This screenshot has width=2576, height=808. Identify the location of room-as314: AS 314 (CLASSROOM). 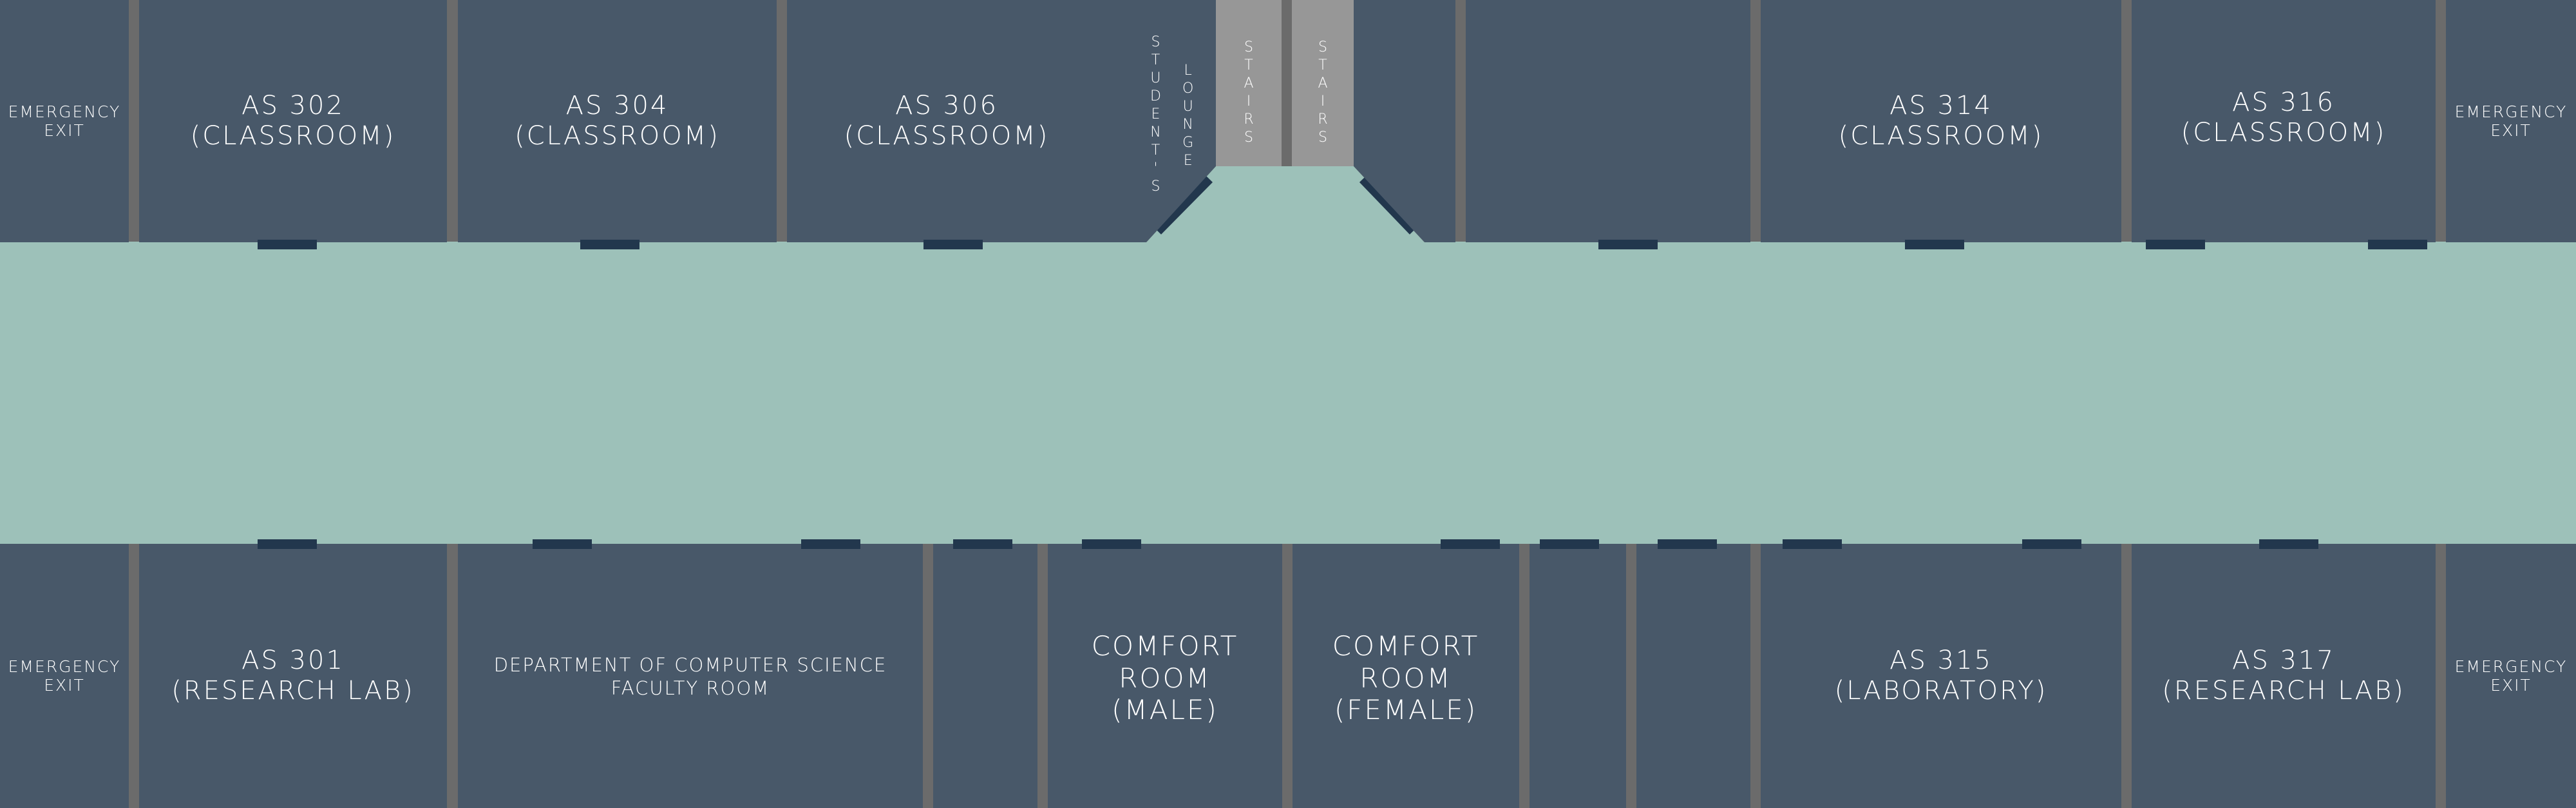
(1941, 121).